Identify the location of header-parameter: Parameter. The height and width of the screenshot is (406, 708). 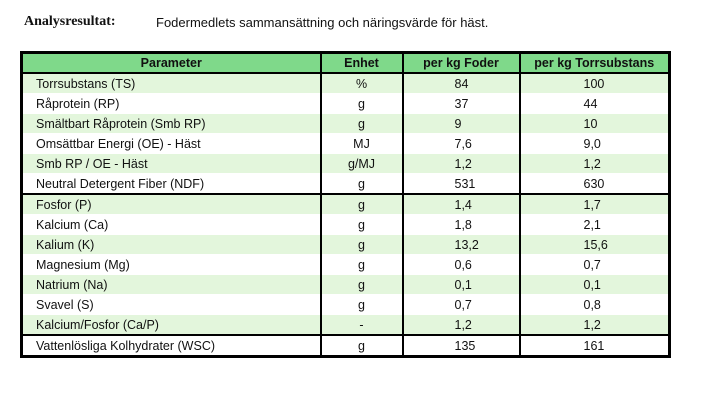
(171, 62).